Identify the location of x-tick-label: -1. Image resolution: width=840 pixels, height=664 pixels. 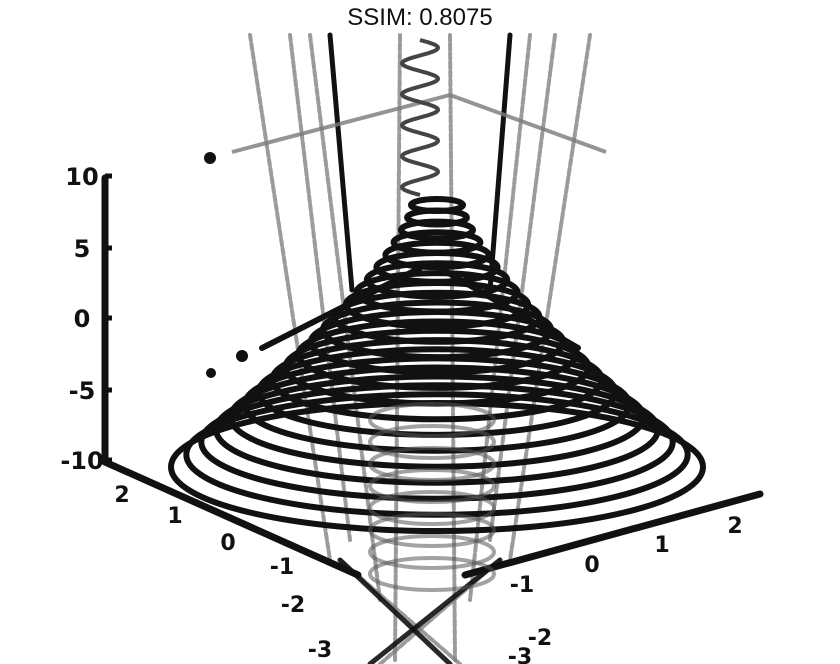
(282, 567).